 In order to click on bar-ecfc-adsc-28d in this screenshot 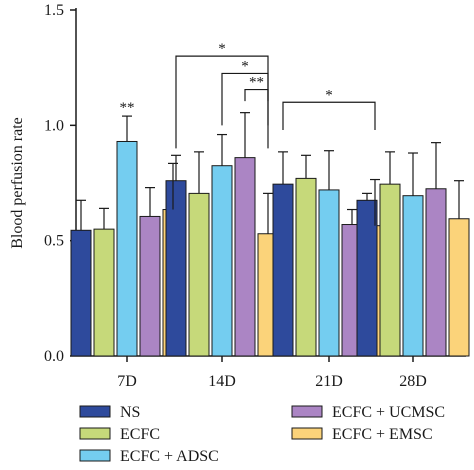, I will do `click(413, 276)`.